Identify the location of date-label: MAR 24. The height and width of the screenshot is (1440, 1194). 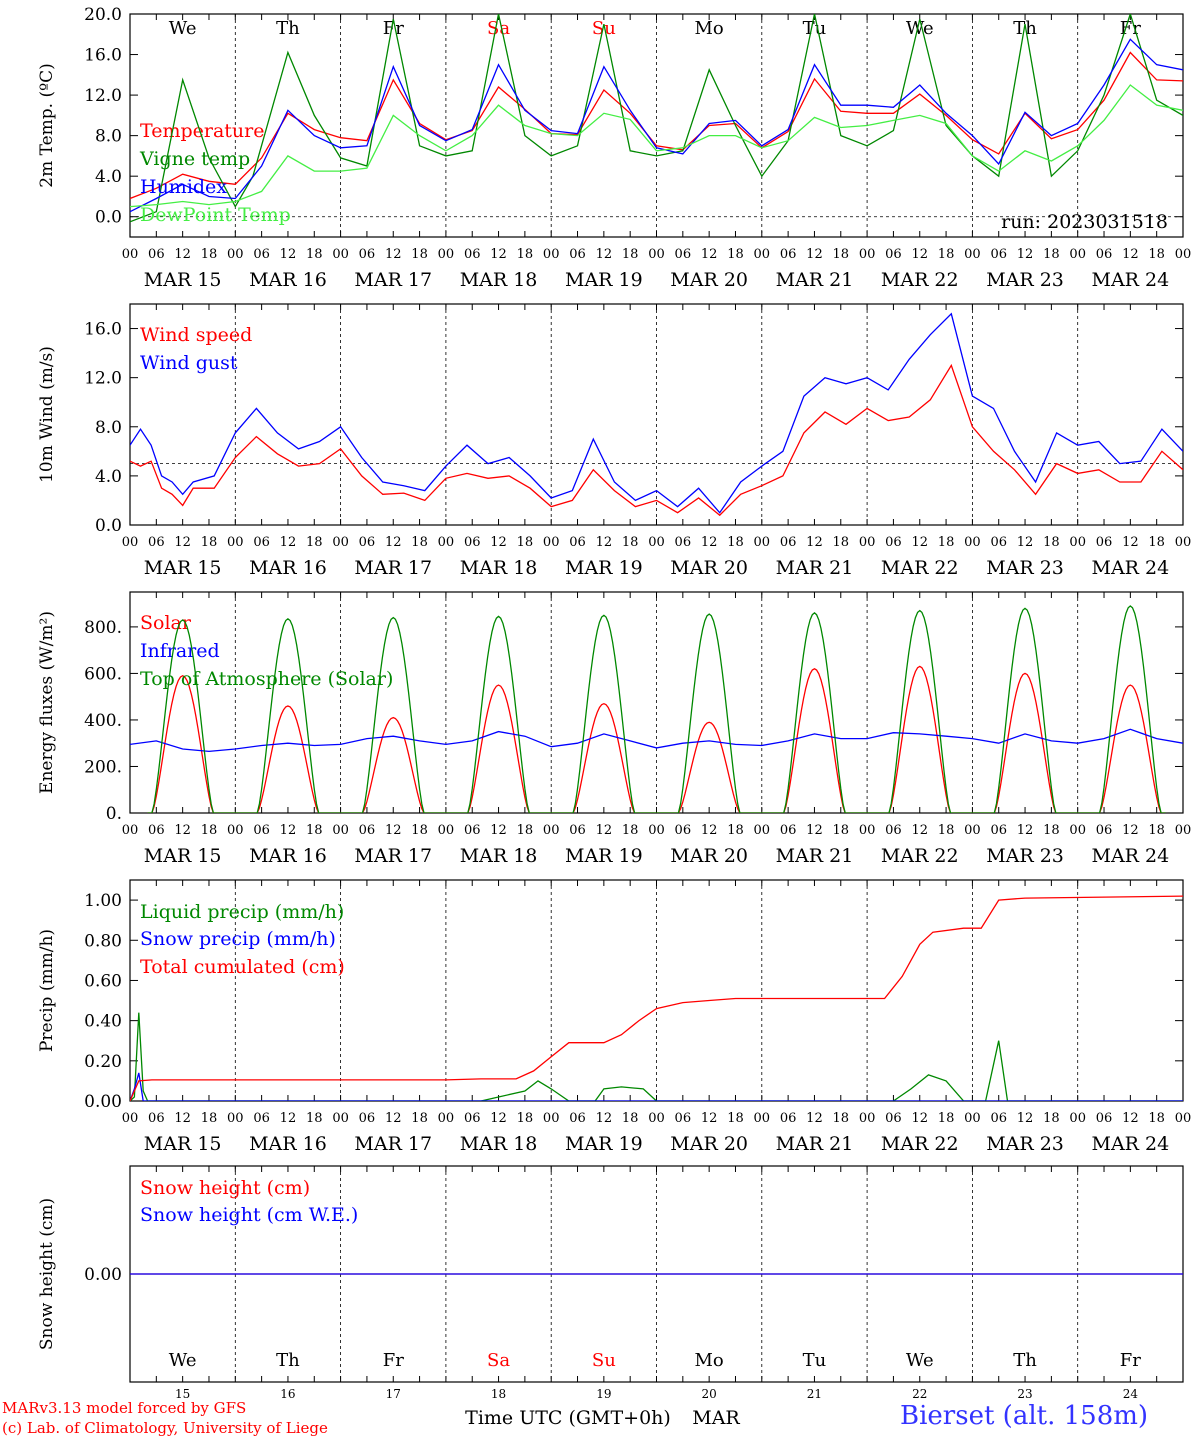
(1130, 568).